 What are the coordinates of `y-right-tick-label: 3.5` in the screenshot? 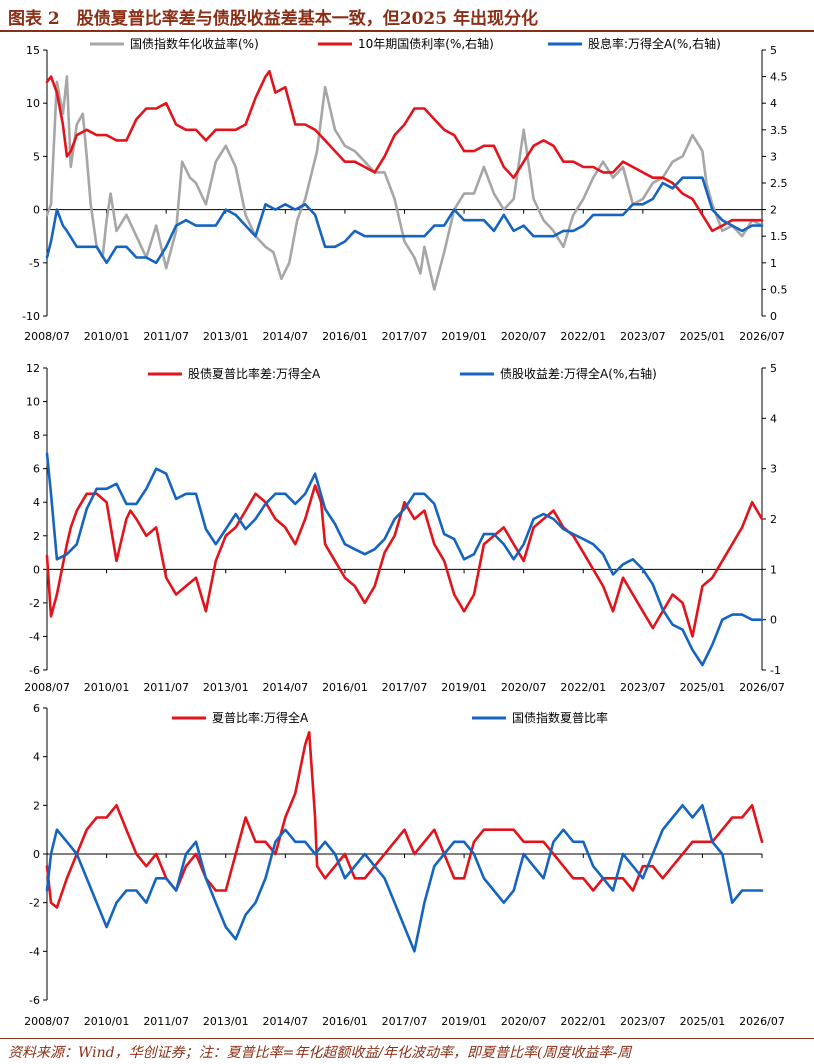 It's located at (779, 130).